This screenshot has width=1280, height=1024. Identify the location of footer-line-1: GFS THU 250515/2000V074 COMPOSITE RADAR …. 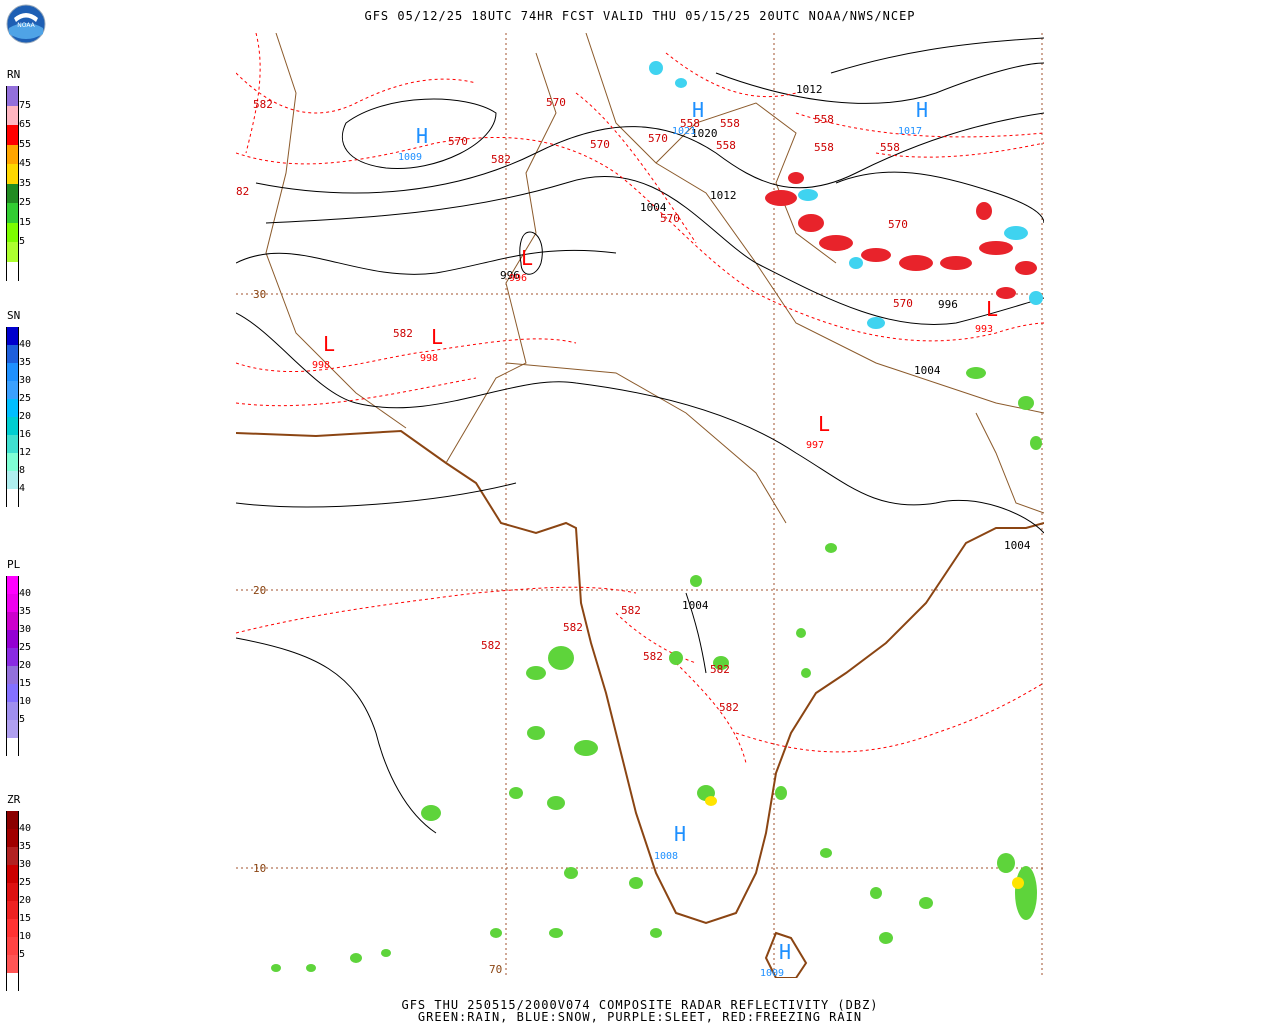
(640, 1005).